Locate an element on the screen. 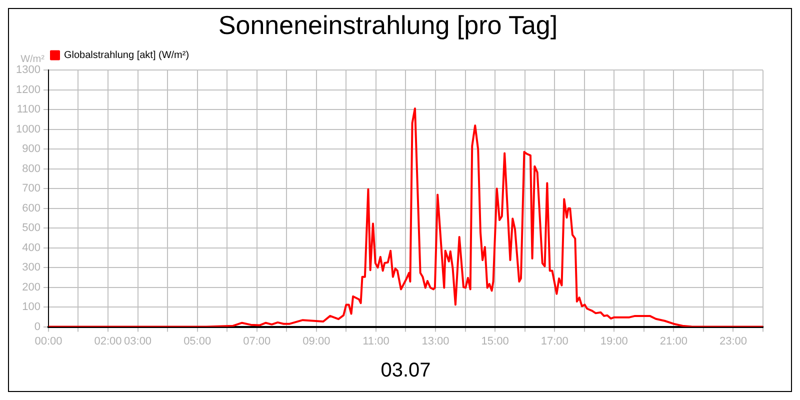 Image resolution: width=800 pixels, height=400 pixels. x-tick-label: 17:00 is located at coordinates (554, 341).